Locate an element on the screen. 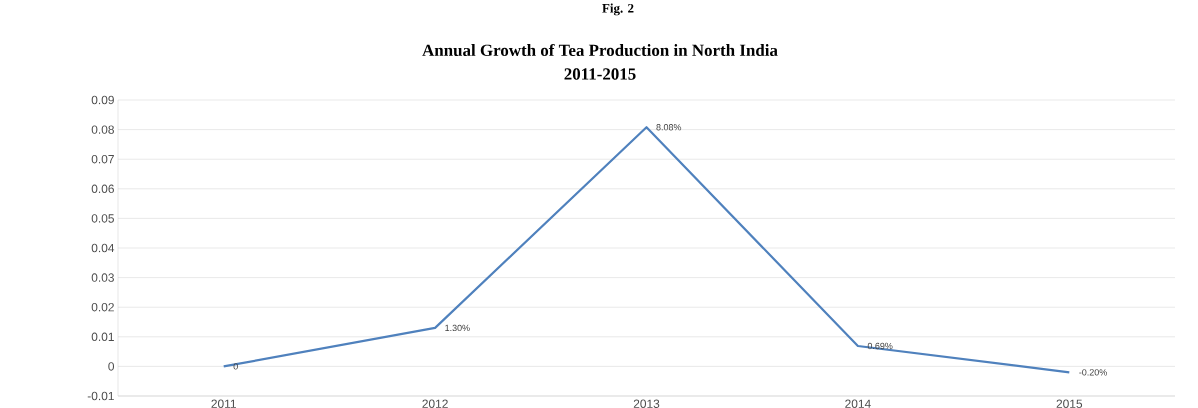 The width and height of the screenshot is (1198, 408). y-tick-label: 0.07 is located at coordinates (102, 159).